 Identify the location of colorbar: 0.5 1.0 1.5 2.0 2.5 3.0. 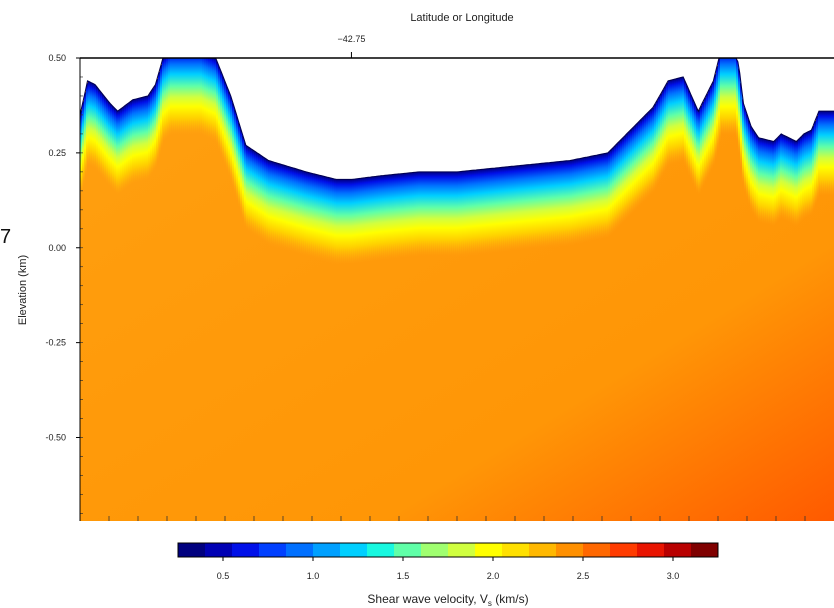
(448, 561).